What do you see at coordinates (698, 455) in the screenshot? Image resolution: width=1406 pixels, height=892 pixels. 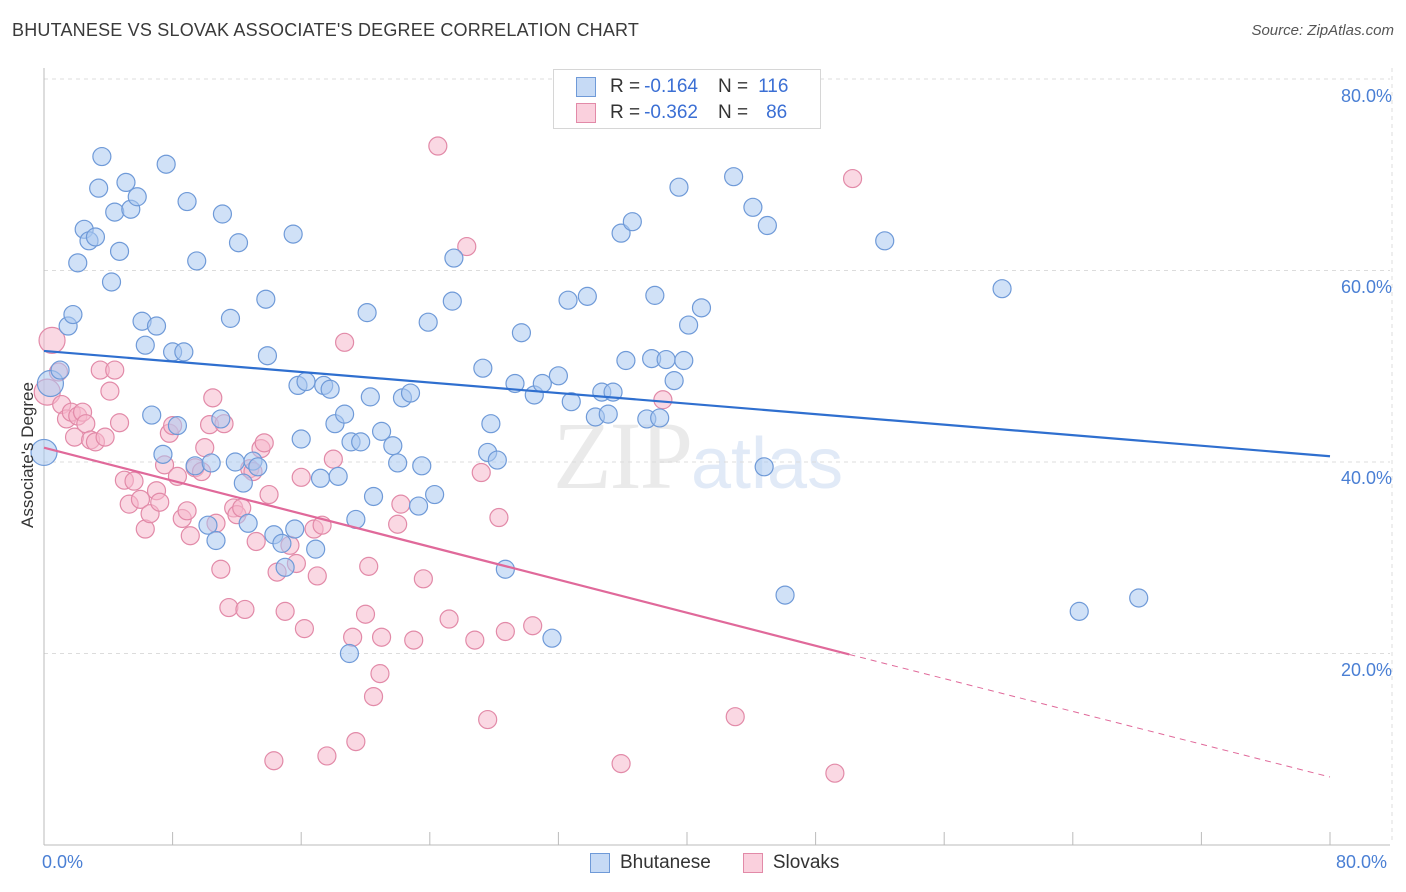 I see `watermark: ZIPatlas` at bounding box center [698, 455].